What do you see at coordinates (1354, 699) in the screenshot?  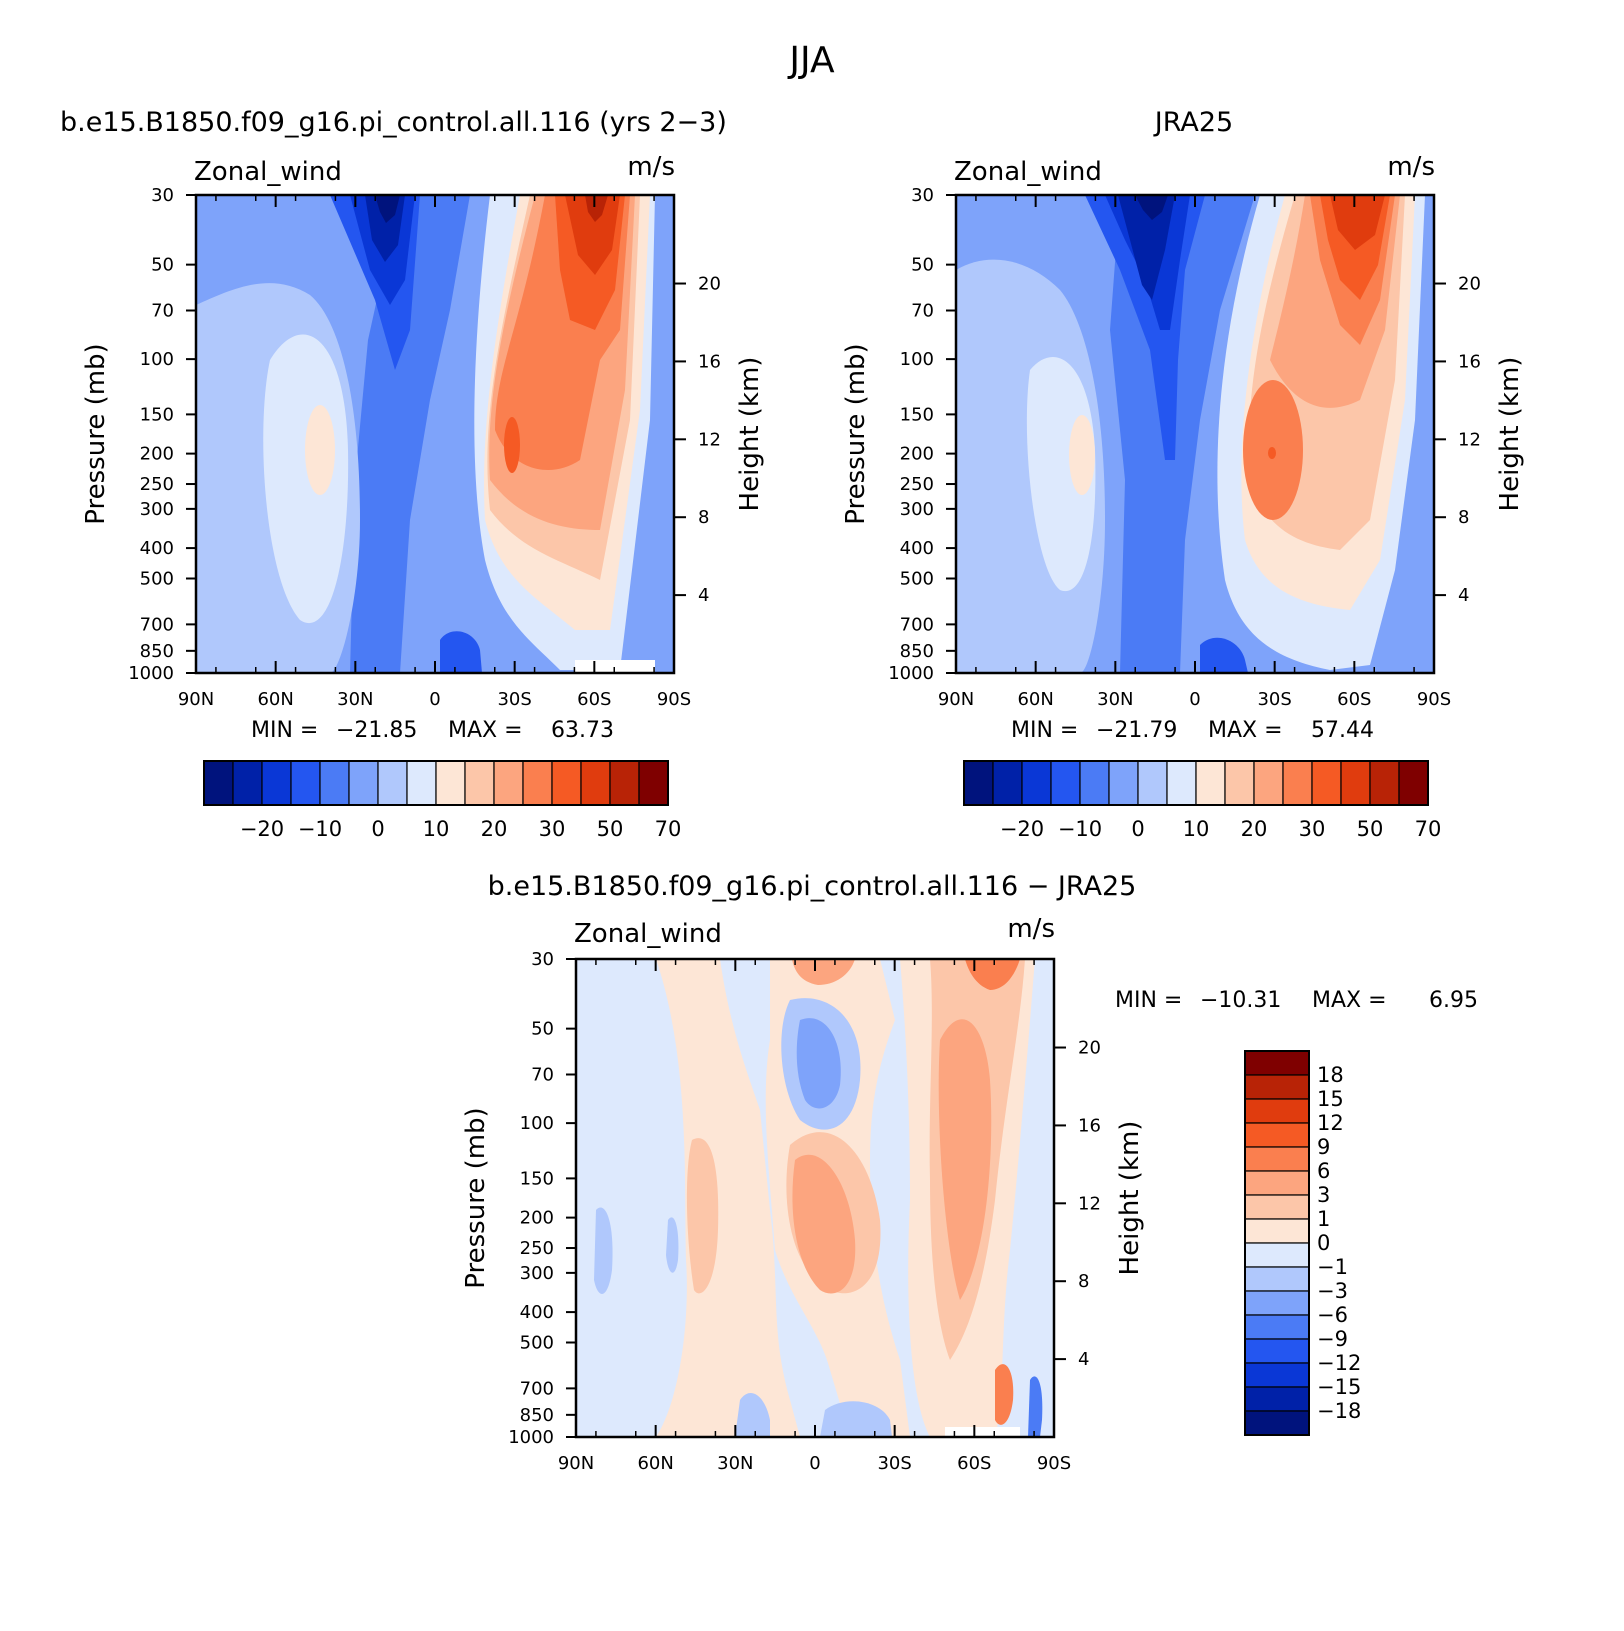 I see `panel-obs-xtick-label: 60S` at bounding box center [1354, 699].